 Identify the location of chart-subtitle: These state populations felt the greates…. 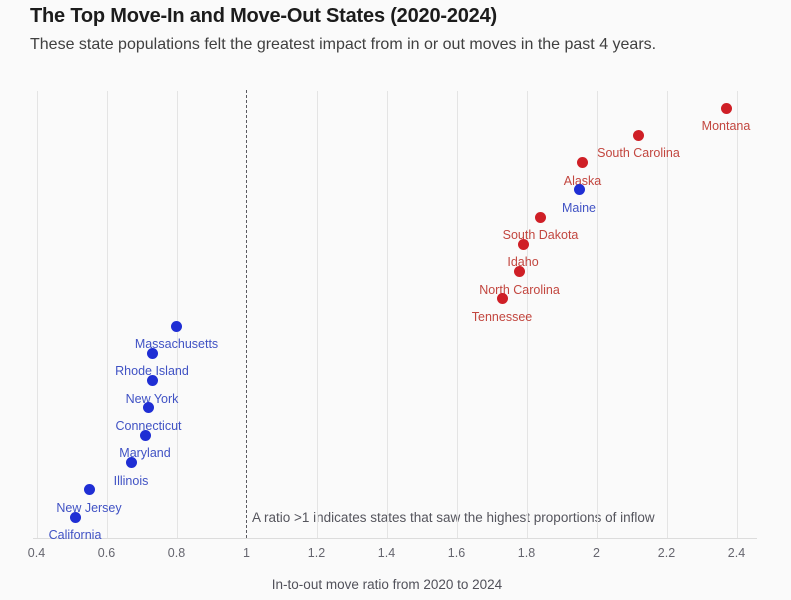
(343, 44).